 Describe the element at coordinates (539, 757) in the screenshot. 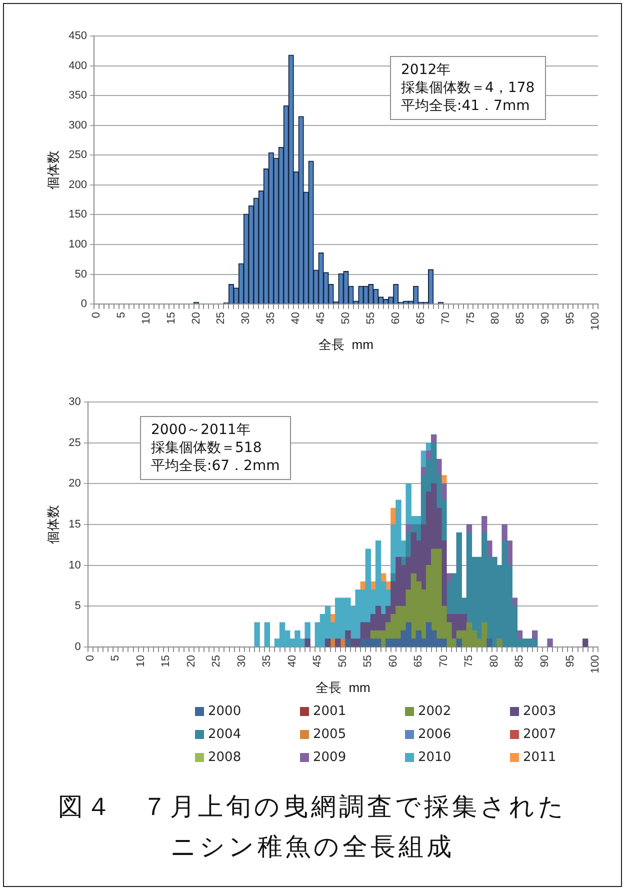

I see `legend-label: 2011` at that location.